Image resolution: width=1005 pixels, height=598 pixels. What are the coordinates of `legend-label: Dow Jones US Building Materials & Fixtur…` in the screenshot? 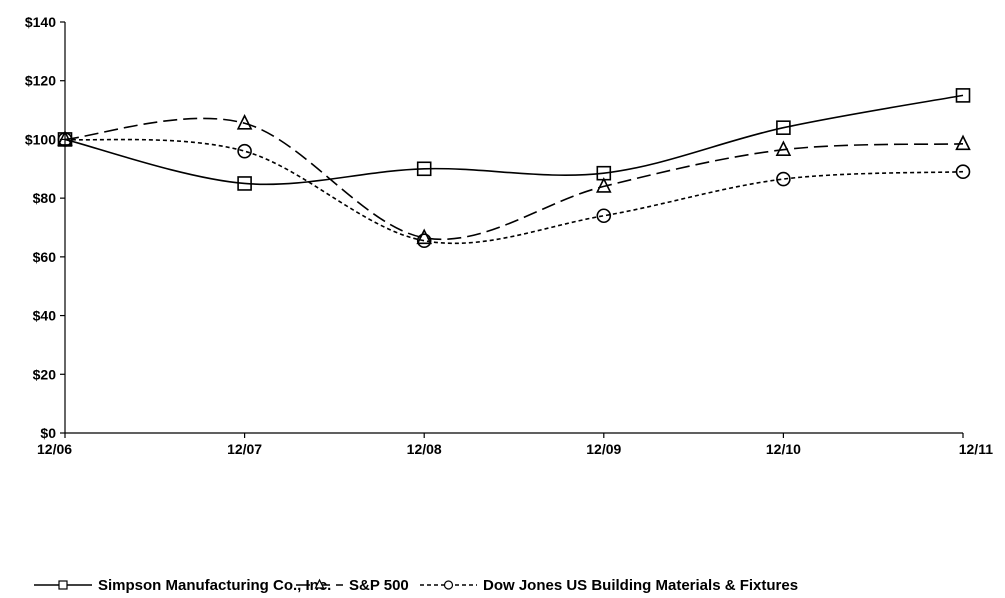 It's located at (640, 585).